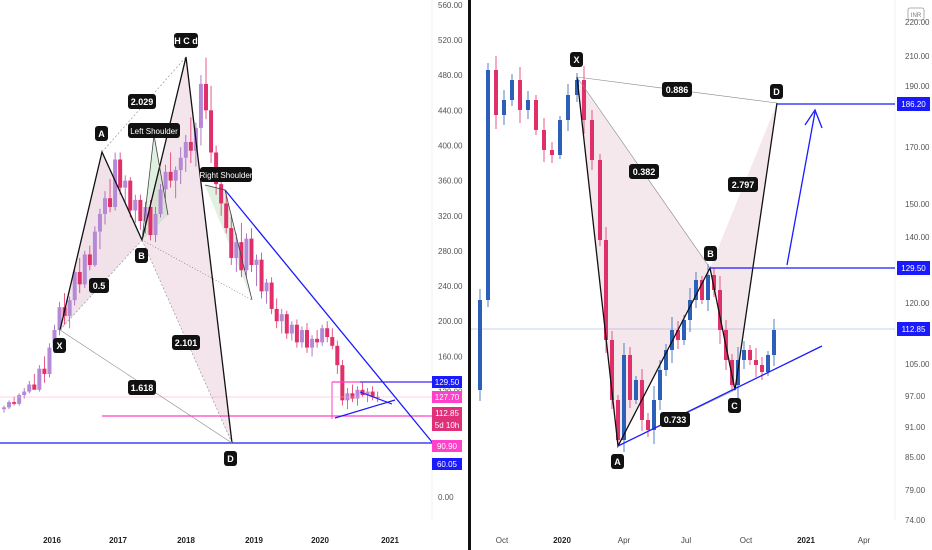 The image size is (932, 550). What do you see at coordinates (142, 101) in the screenshot?
I see `ratio-badge-2.029: 2.029` at bounding box center [142, 101].